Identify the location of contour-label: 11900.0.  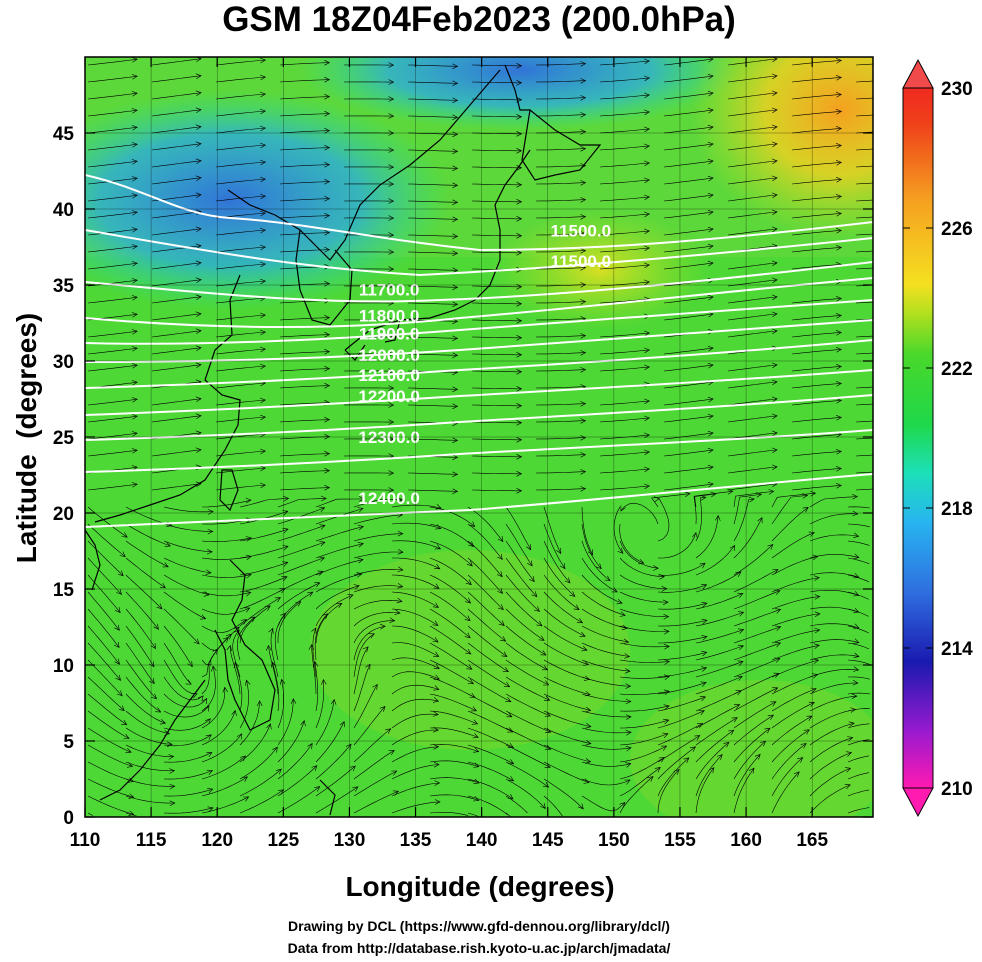
(389, 334).